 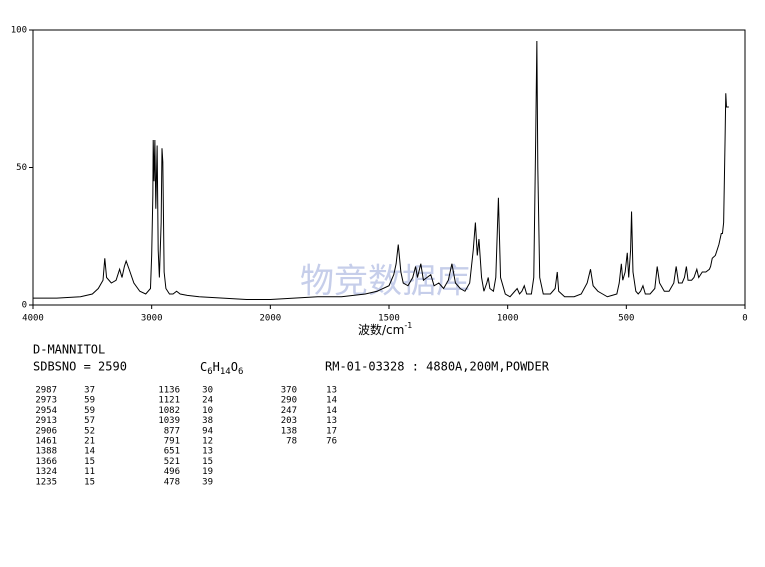 What do you see at coordinates (207, 411) in the screenshot?
I see `peak-intensity: 10` at bounding box center [207, 411].